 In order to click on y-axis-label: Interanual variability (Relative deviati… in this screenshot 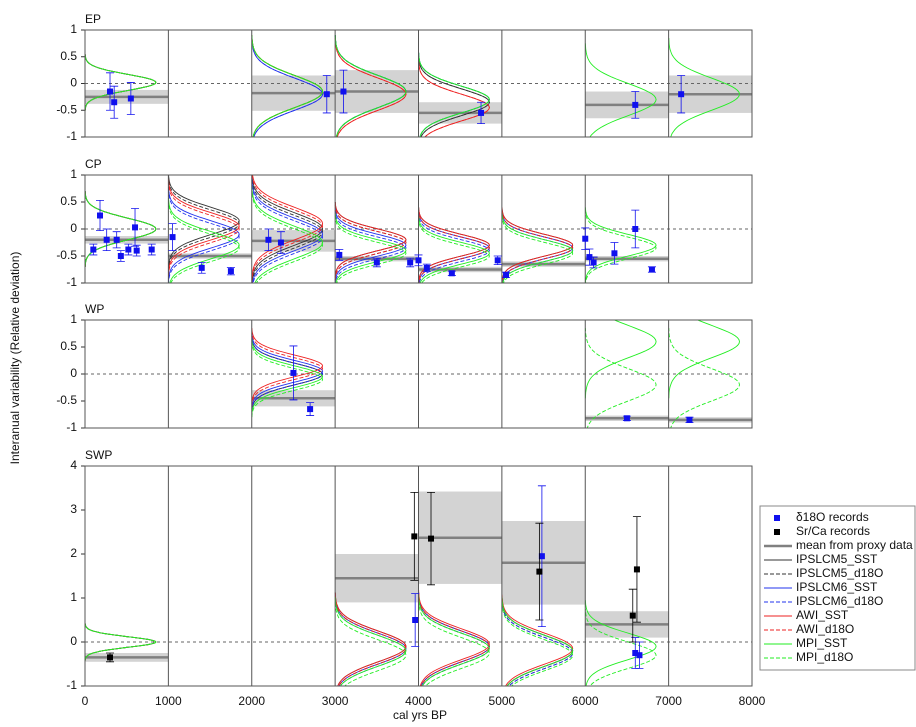, I will do `click(15, 358)`.